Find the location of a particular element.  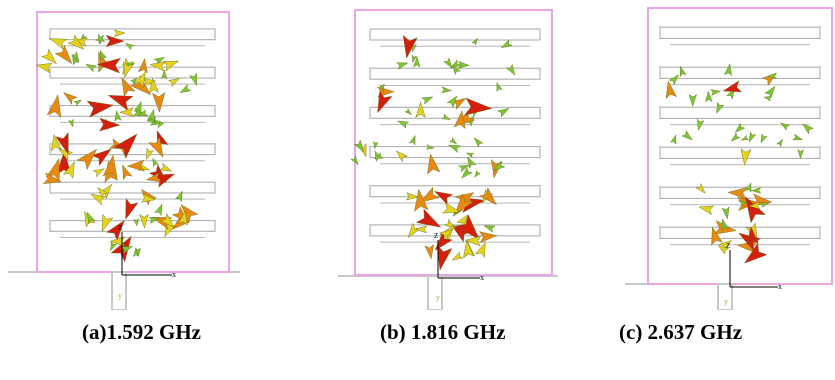

caption-c: (c) 2.637 GHz is located at coordinates (681, 332).